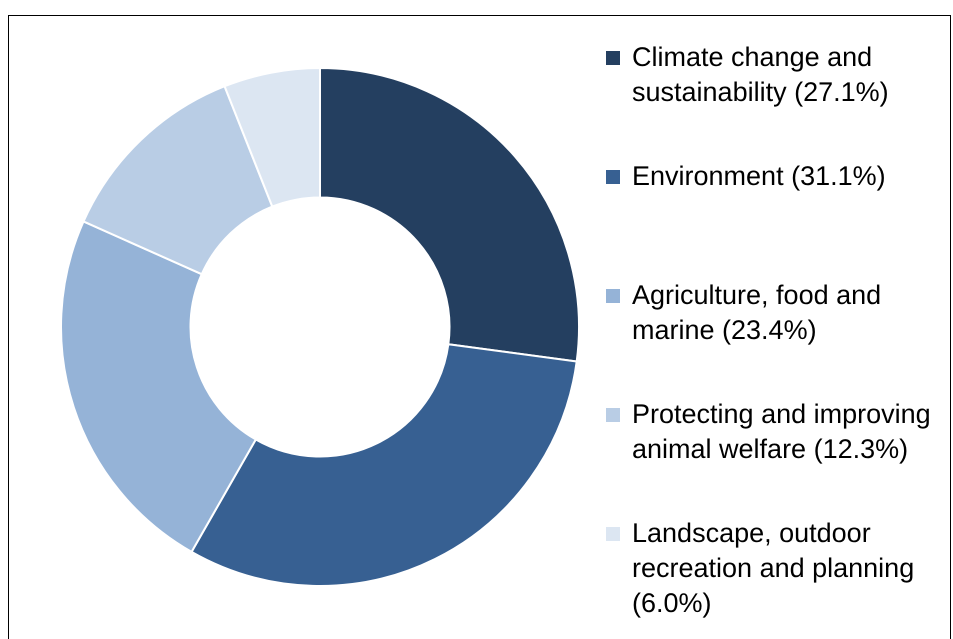  Describe the element at coordinates (774, 568) in the screenshot. I see `legend-label: Landscape, outdoor recreation and planning (6.0%)` at that location.